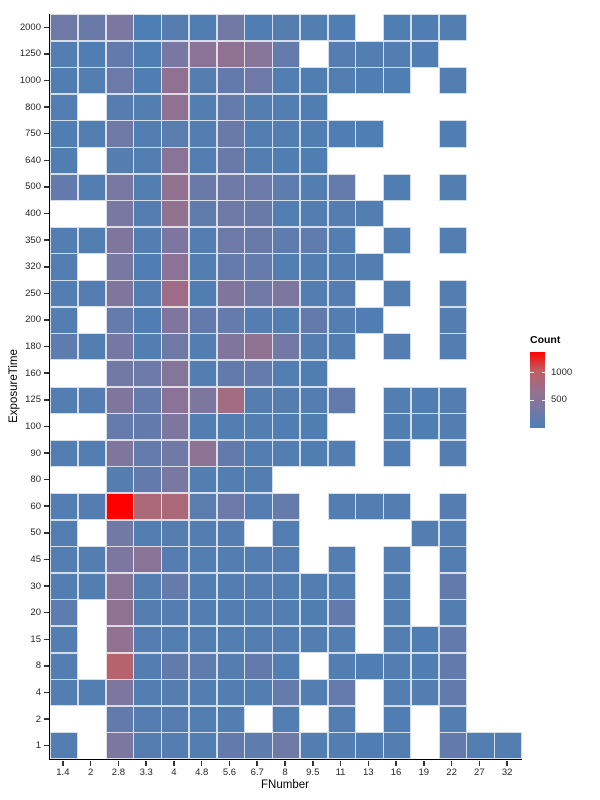 The image size is (600, 800). What do you see at coordinates (340, 772) in the screenshot?
I see `x-axis-tick-label: 11` at bounding box center [340, 772].